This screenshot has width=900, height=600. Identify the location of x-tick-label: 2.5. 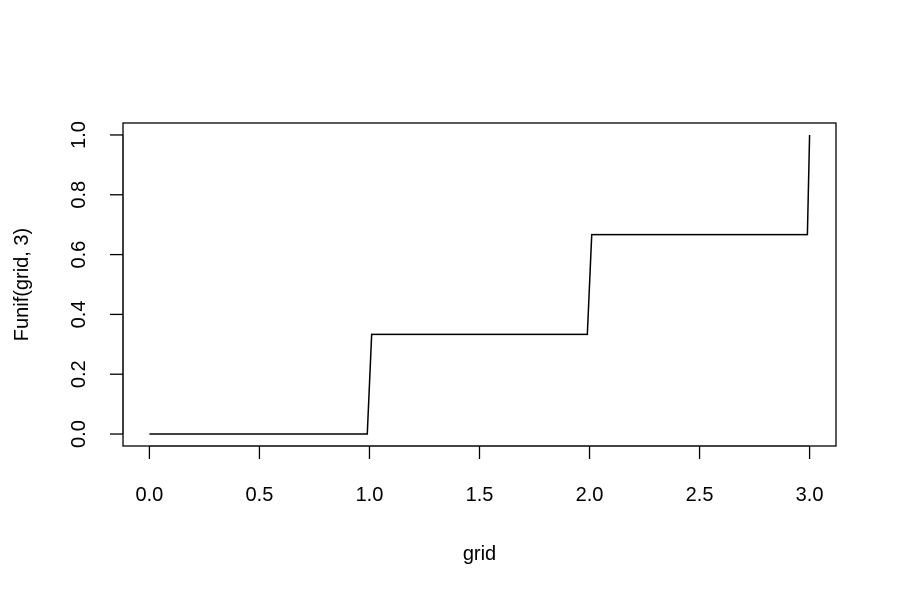
(700, 495).